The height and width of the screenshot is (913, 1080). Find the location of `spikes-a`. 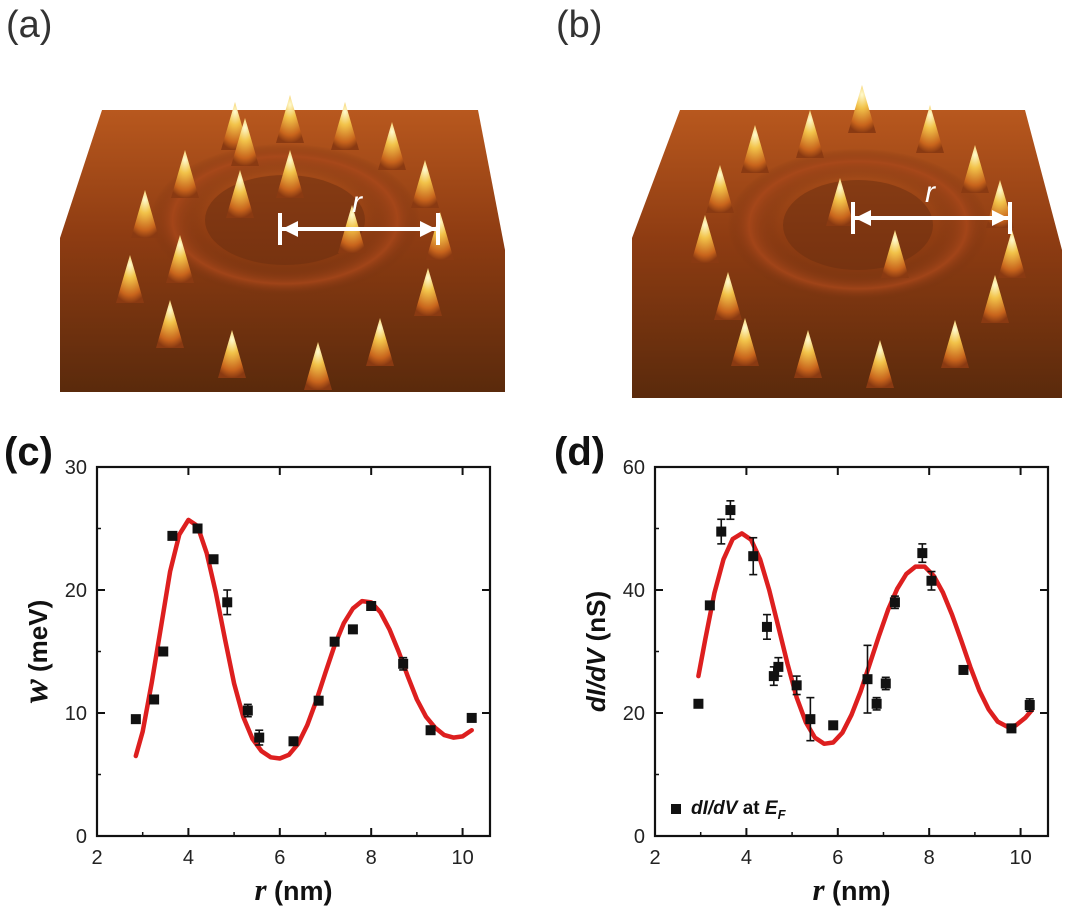

spikes-a is located at coordinates (285, 242).